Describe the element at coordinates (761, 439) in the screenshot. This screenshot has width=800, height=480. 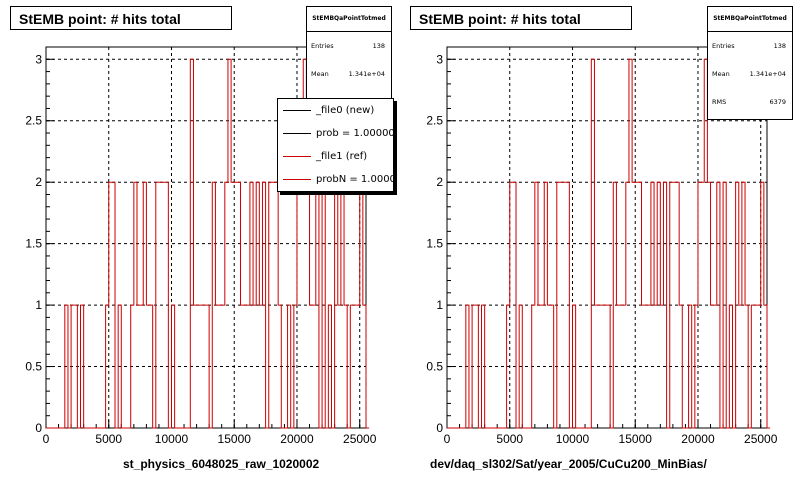
I see `right-x-tick-label: 25000` at that location.